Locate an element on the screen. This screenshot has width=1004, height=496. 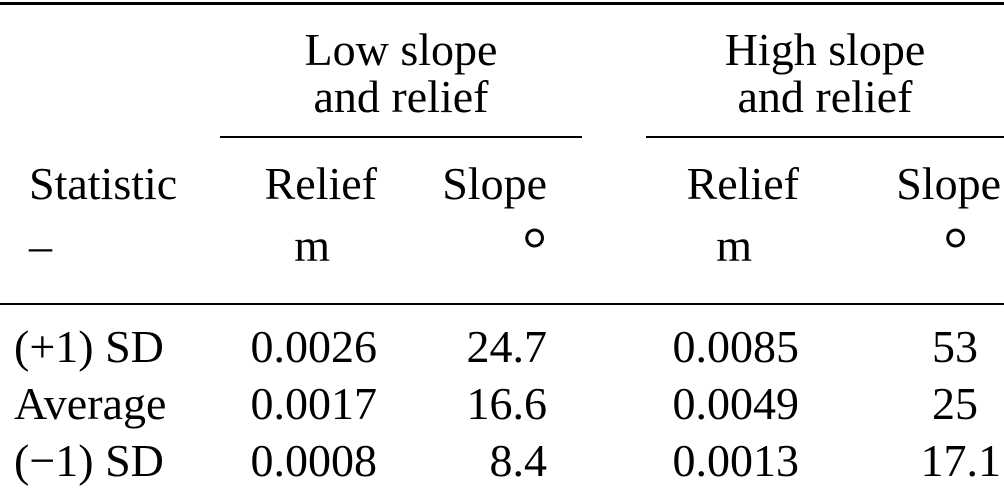
unit-relief-low: m is located at coordinates (297, 259).